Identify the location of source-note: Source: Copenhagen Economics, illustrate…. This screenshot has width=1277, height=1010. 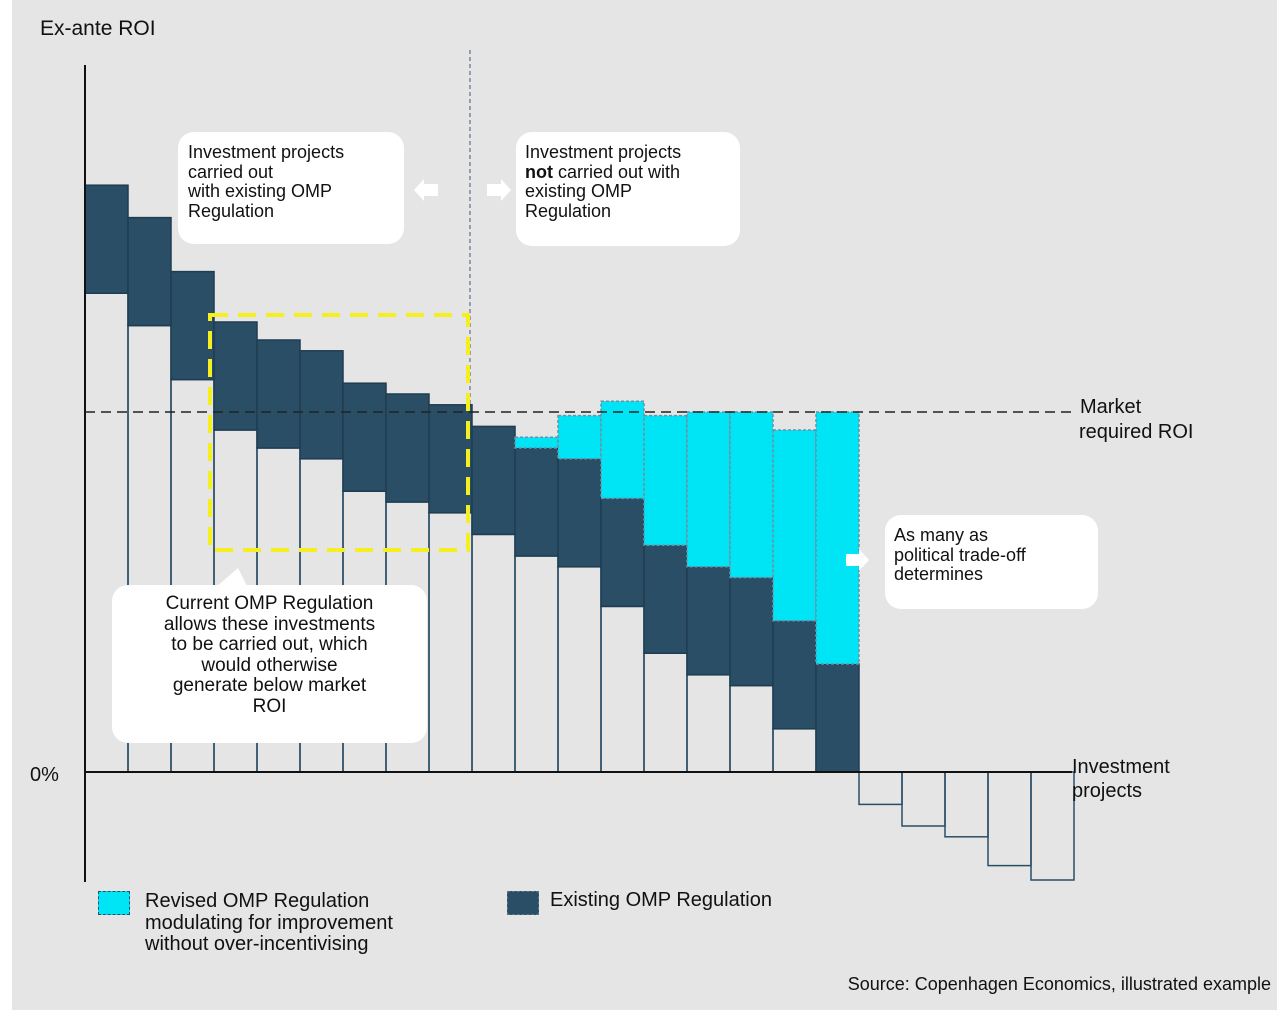
(1059, 984).